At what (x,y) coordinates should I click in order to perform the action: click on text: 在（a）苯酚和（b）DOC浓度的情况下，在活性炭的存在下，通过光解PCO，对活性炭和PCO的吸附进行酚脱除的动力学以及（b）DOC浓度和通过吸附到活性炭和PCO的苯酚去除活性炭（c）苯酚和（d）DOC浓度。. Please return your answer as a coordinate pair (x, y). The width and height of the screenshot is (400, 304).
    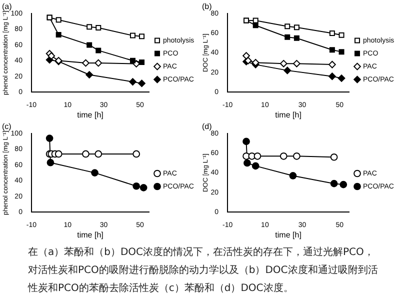
    Looking at the image, I should click on (203, 271).